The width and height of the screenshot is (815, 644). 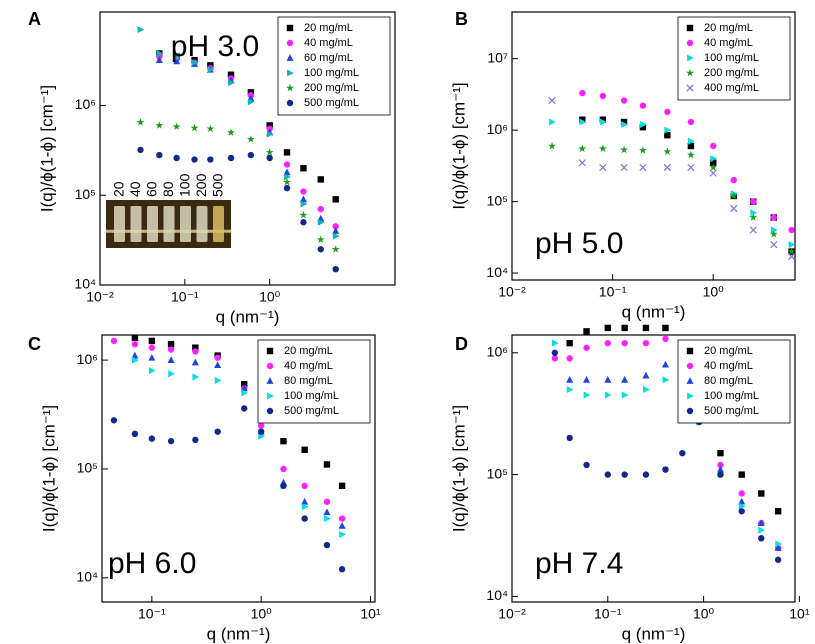 I want to click on x-tick-label: 10⁰, so click(x=262, y=614).